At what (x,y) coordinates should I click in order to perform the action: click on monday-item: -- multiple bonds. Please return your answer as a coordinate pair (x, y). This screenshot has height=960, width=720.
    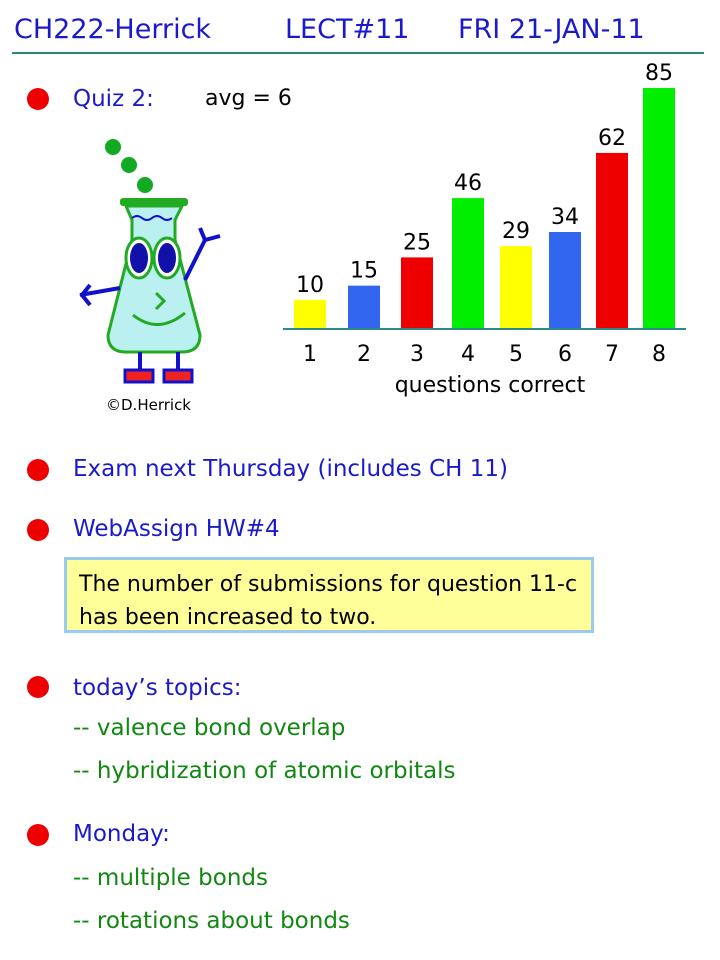
    Looking at the image, I should click on (170, 878).